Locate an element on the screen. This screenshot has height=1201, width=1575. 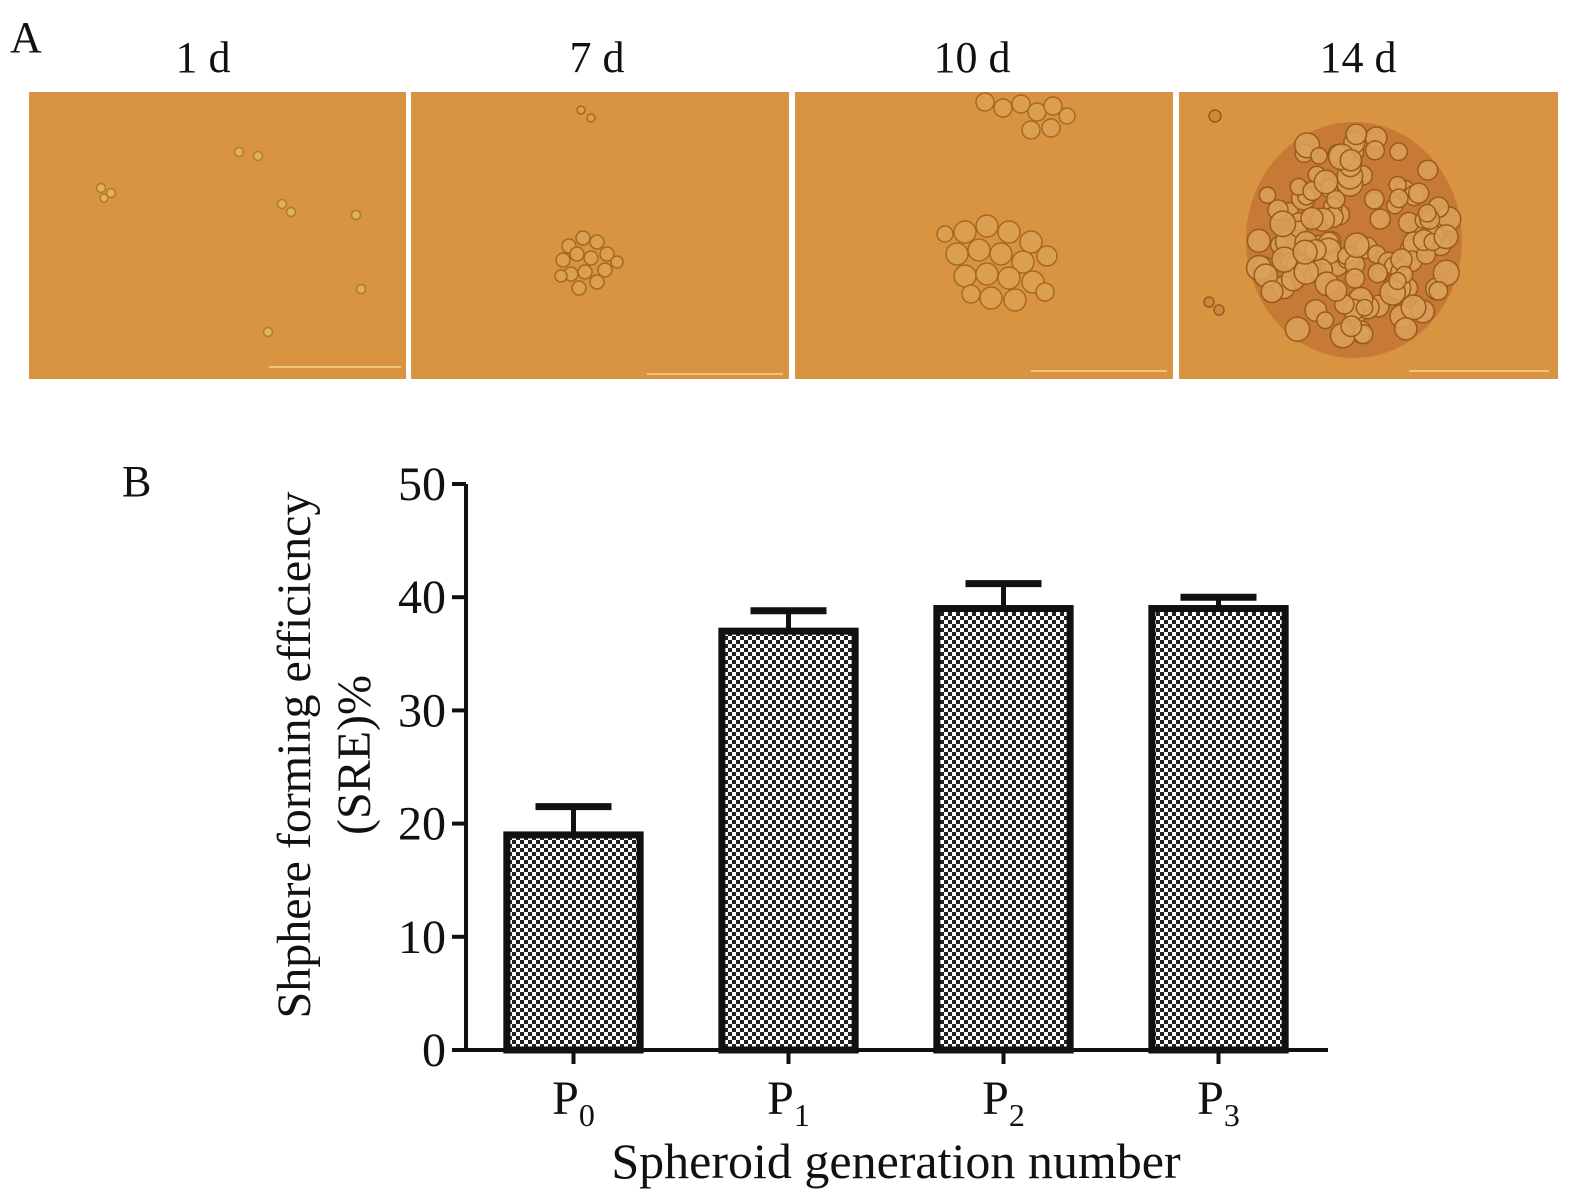
panel-a-letter: A is located at coordinates (26, 37).